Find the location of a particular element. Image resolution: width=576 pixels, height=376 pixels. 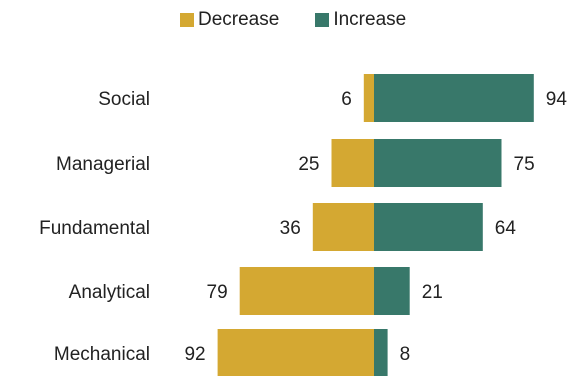

category-label-social: Social is located at coordinates (124, 99).